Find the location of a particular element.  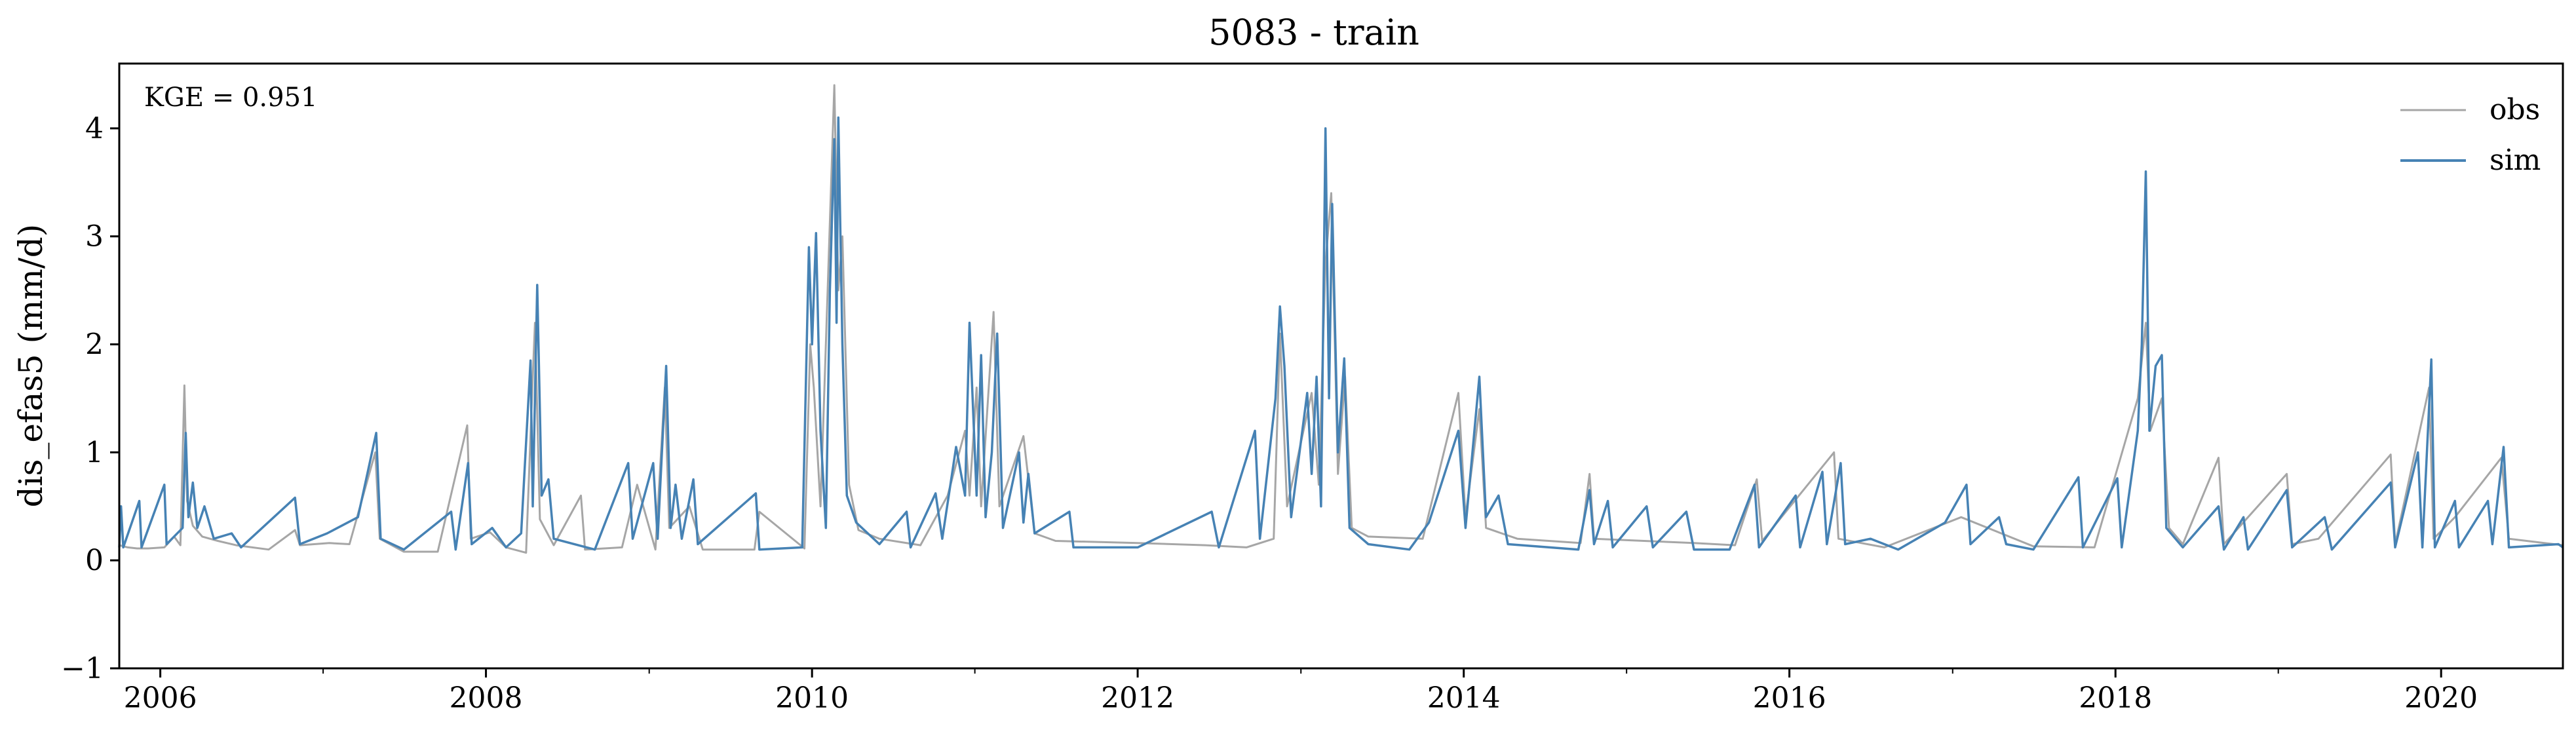

legend-label-obs: obs is located at coordinates (2514, 110).